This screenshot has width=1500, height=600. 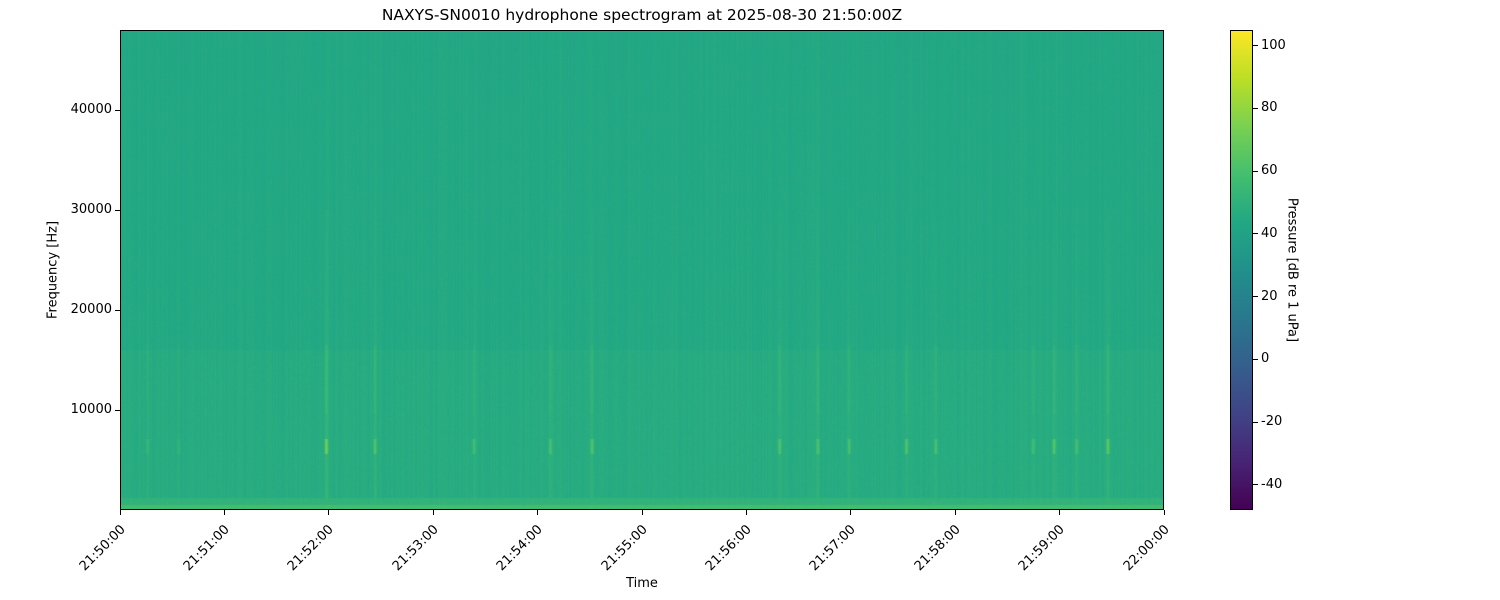 I want to click on x-tick-label: 21:56:00, so click(x=728, y=548).